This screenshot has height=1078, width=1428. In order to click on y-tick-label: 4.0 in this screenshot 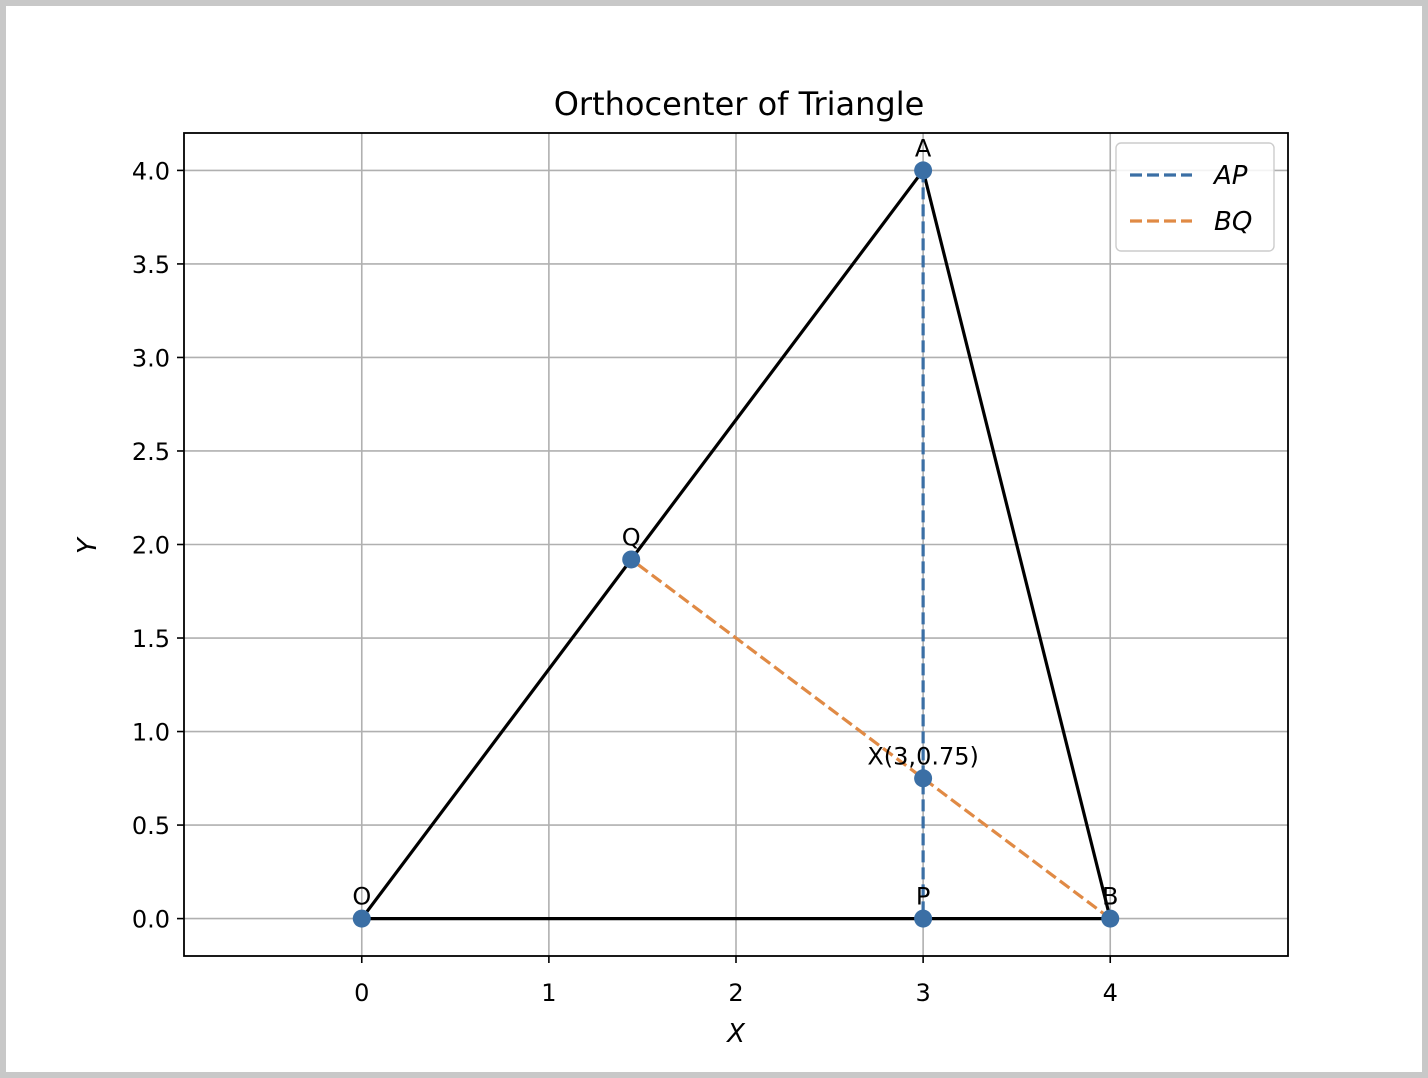, I will do `click(151, 171)`.